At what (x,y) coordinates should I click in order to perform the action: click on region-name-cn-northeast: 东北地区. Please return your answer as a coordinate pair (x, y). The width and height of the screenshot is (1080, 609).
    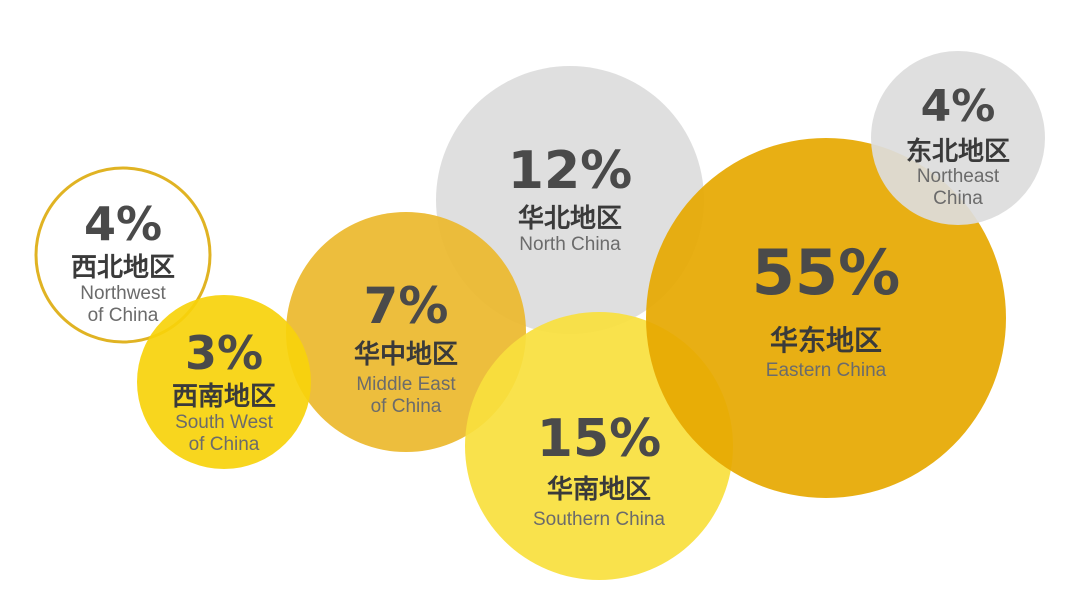
    Looking at the image, I should click on (958, 151).